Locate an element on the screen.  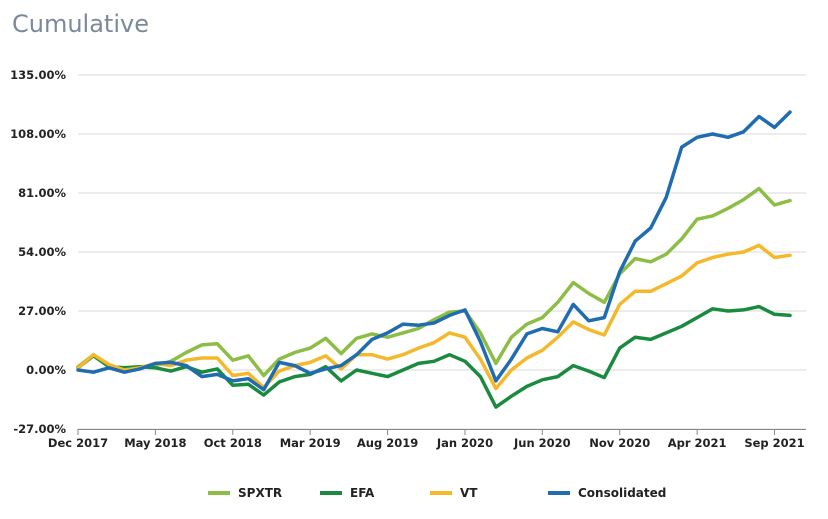
x-tick-label: Apr 2021 is located at coordinates (697, 443).